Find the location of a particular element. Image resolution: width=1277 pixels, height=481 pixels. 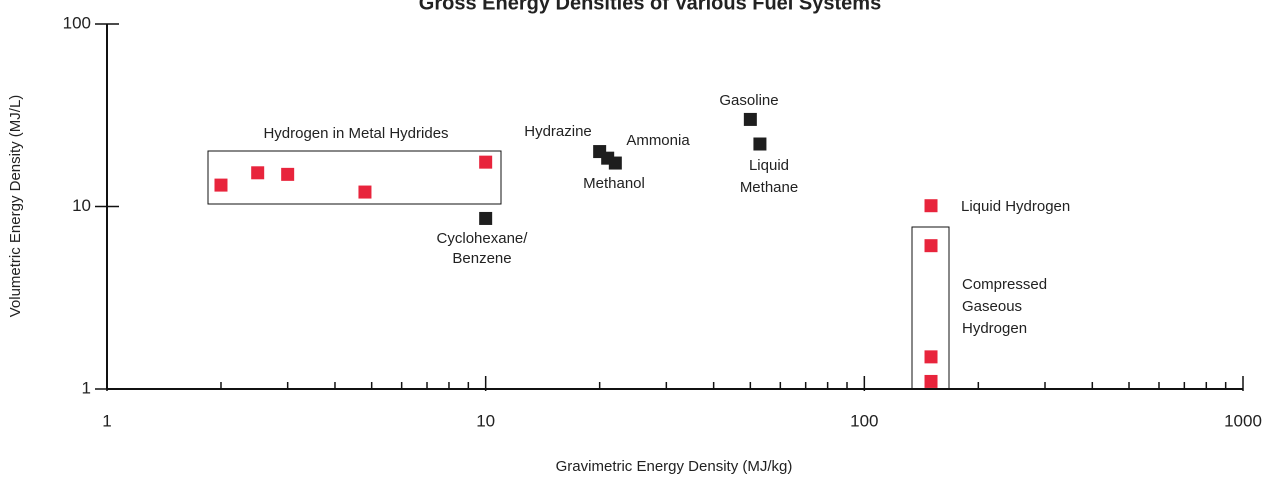

x-axis-label: Gravimetric Energy Density (MJ/kg) is located at coordinates (674, 466).